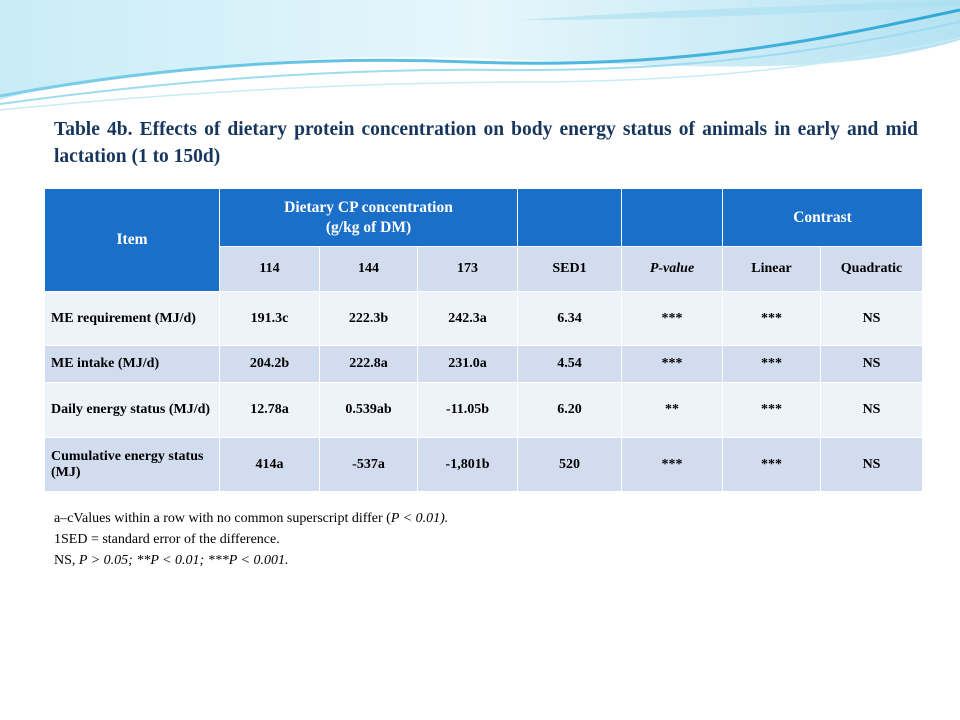 This screenshot has height=720, width=960. I want to click on cp-header-line1: Dietary CP concentration, so click(368, 207).